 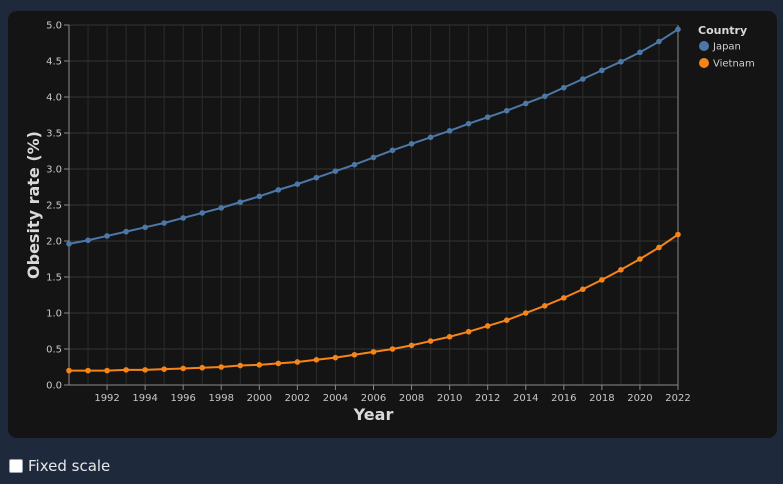 I want to click on y-tick-label: 3.0, so click(x=54, y=170).